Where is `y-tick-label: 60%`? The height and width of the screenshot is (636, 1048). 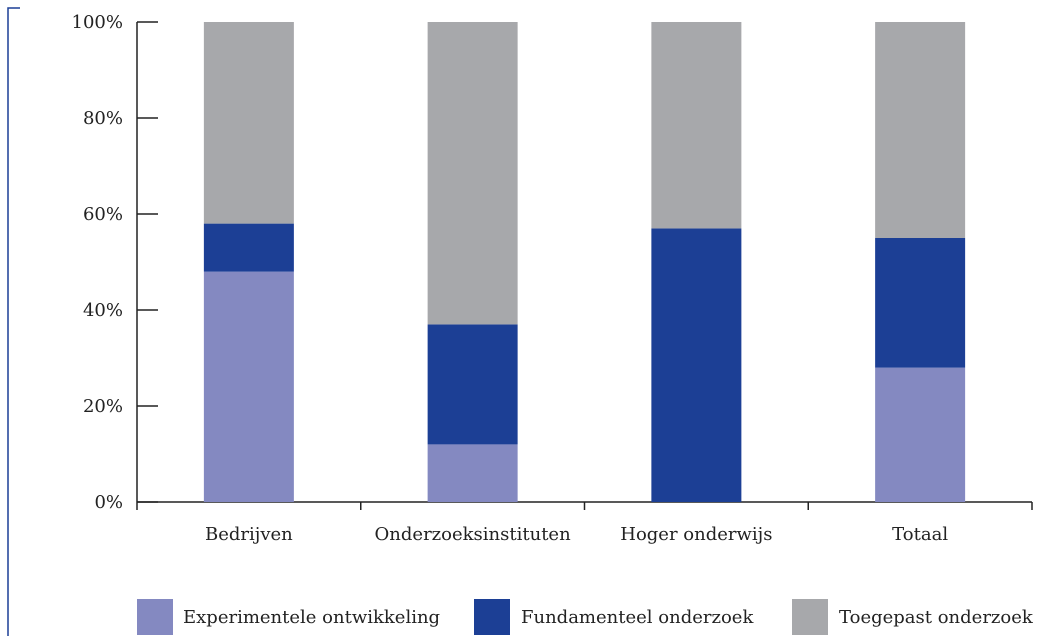
y-tick-label: 60% is located at coordinates (103, 214).